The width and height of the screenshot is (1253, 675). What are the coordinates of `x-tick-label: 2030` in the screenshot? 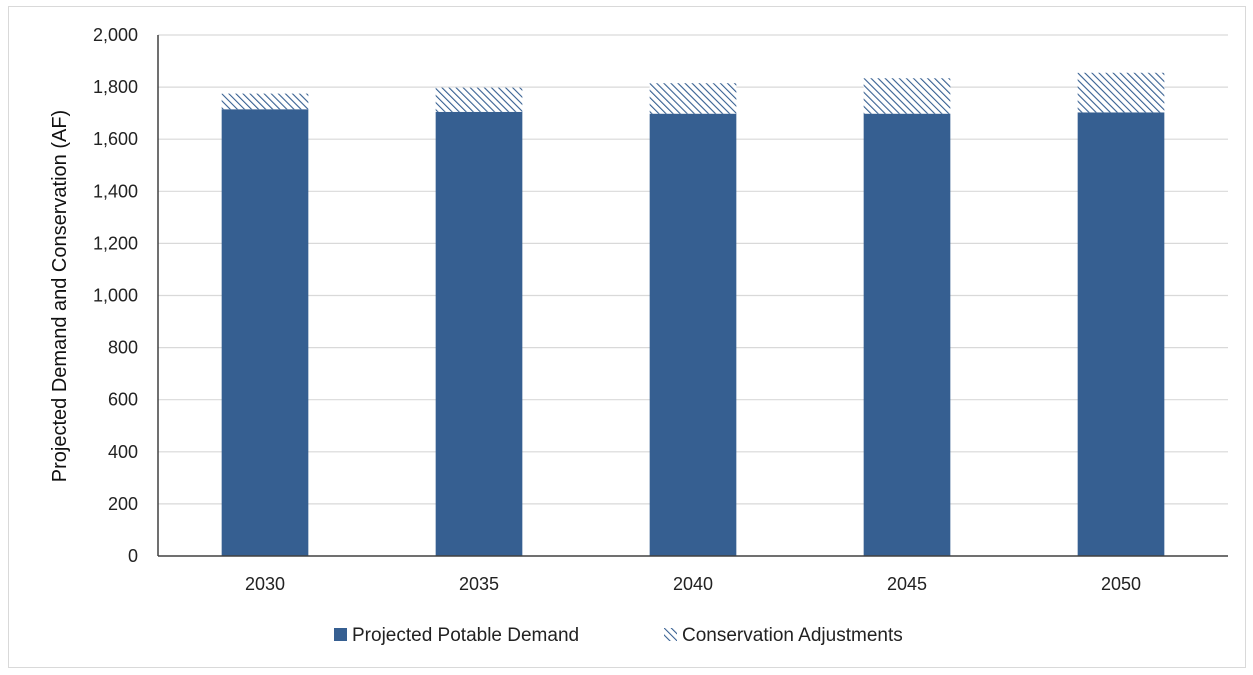 It's located at (265, 584).